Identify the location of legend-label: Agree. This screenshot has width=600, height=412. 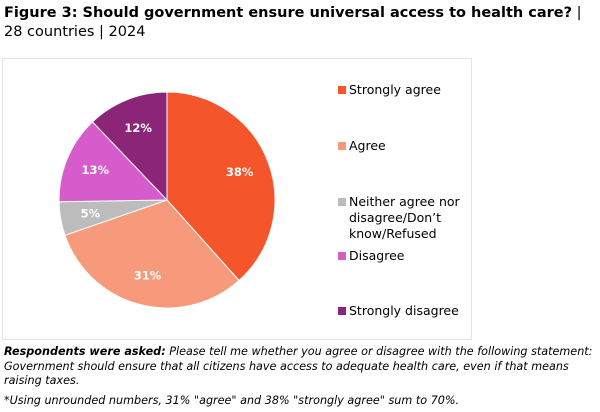
(367, 145).